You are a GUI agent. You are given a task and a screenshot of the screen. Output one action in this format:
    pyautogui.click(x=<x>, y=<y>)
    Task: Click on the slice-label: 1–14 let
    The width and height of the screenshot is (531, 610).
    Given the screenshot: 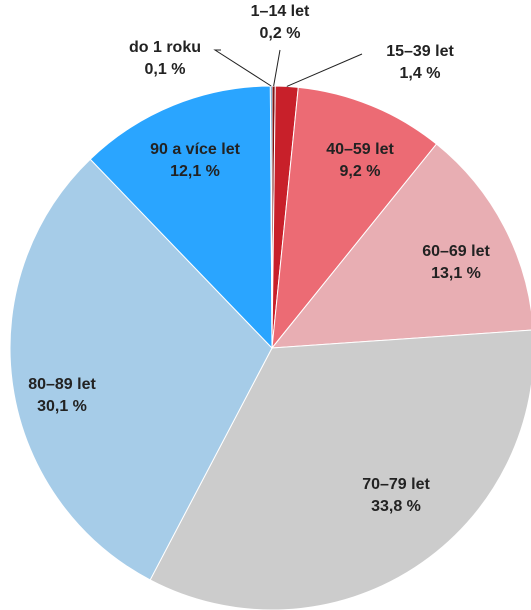 What is the action you would take?
    pyautogui.click(x=280, y=11)
    